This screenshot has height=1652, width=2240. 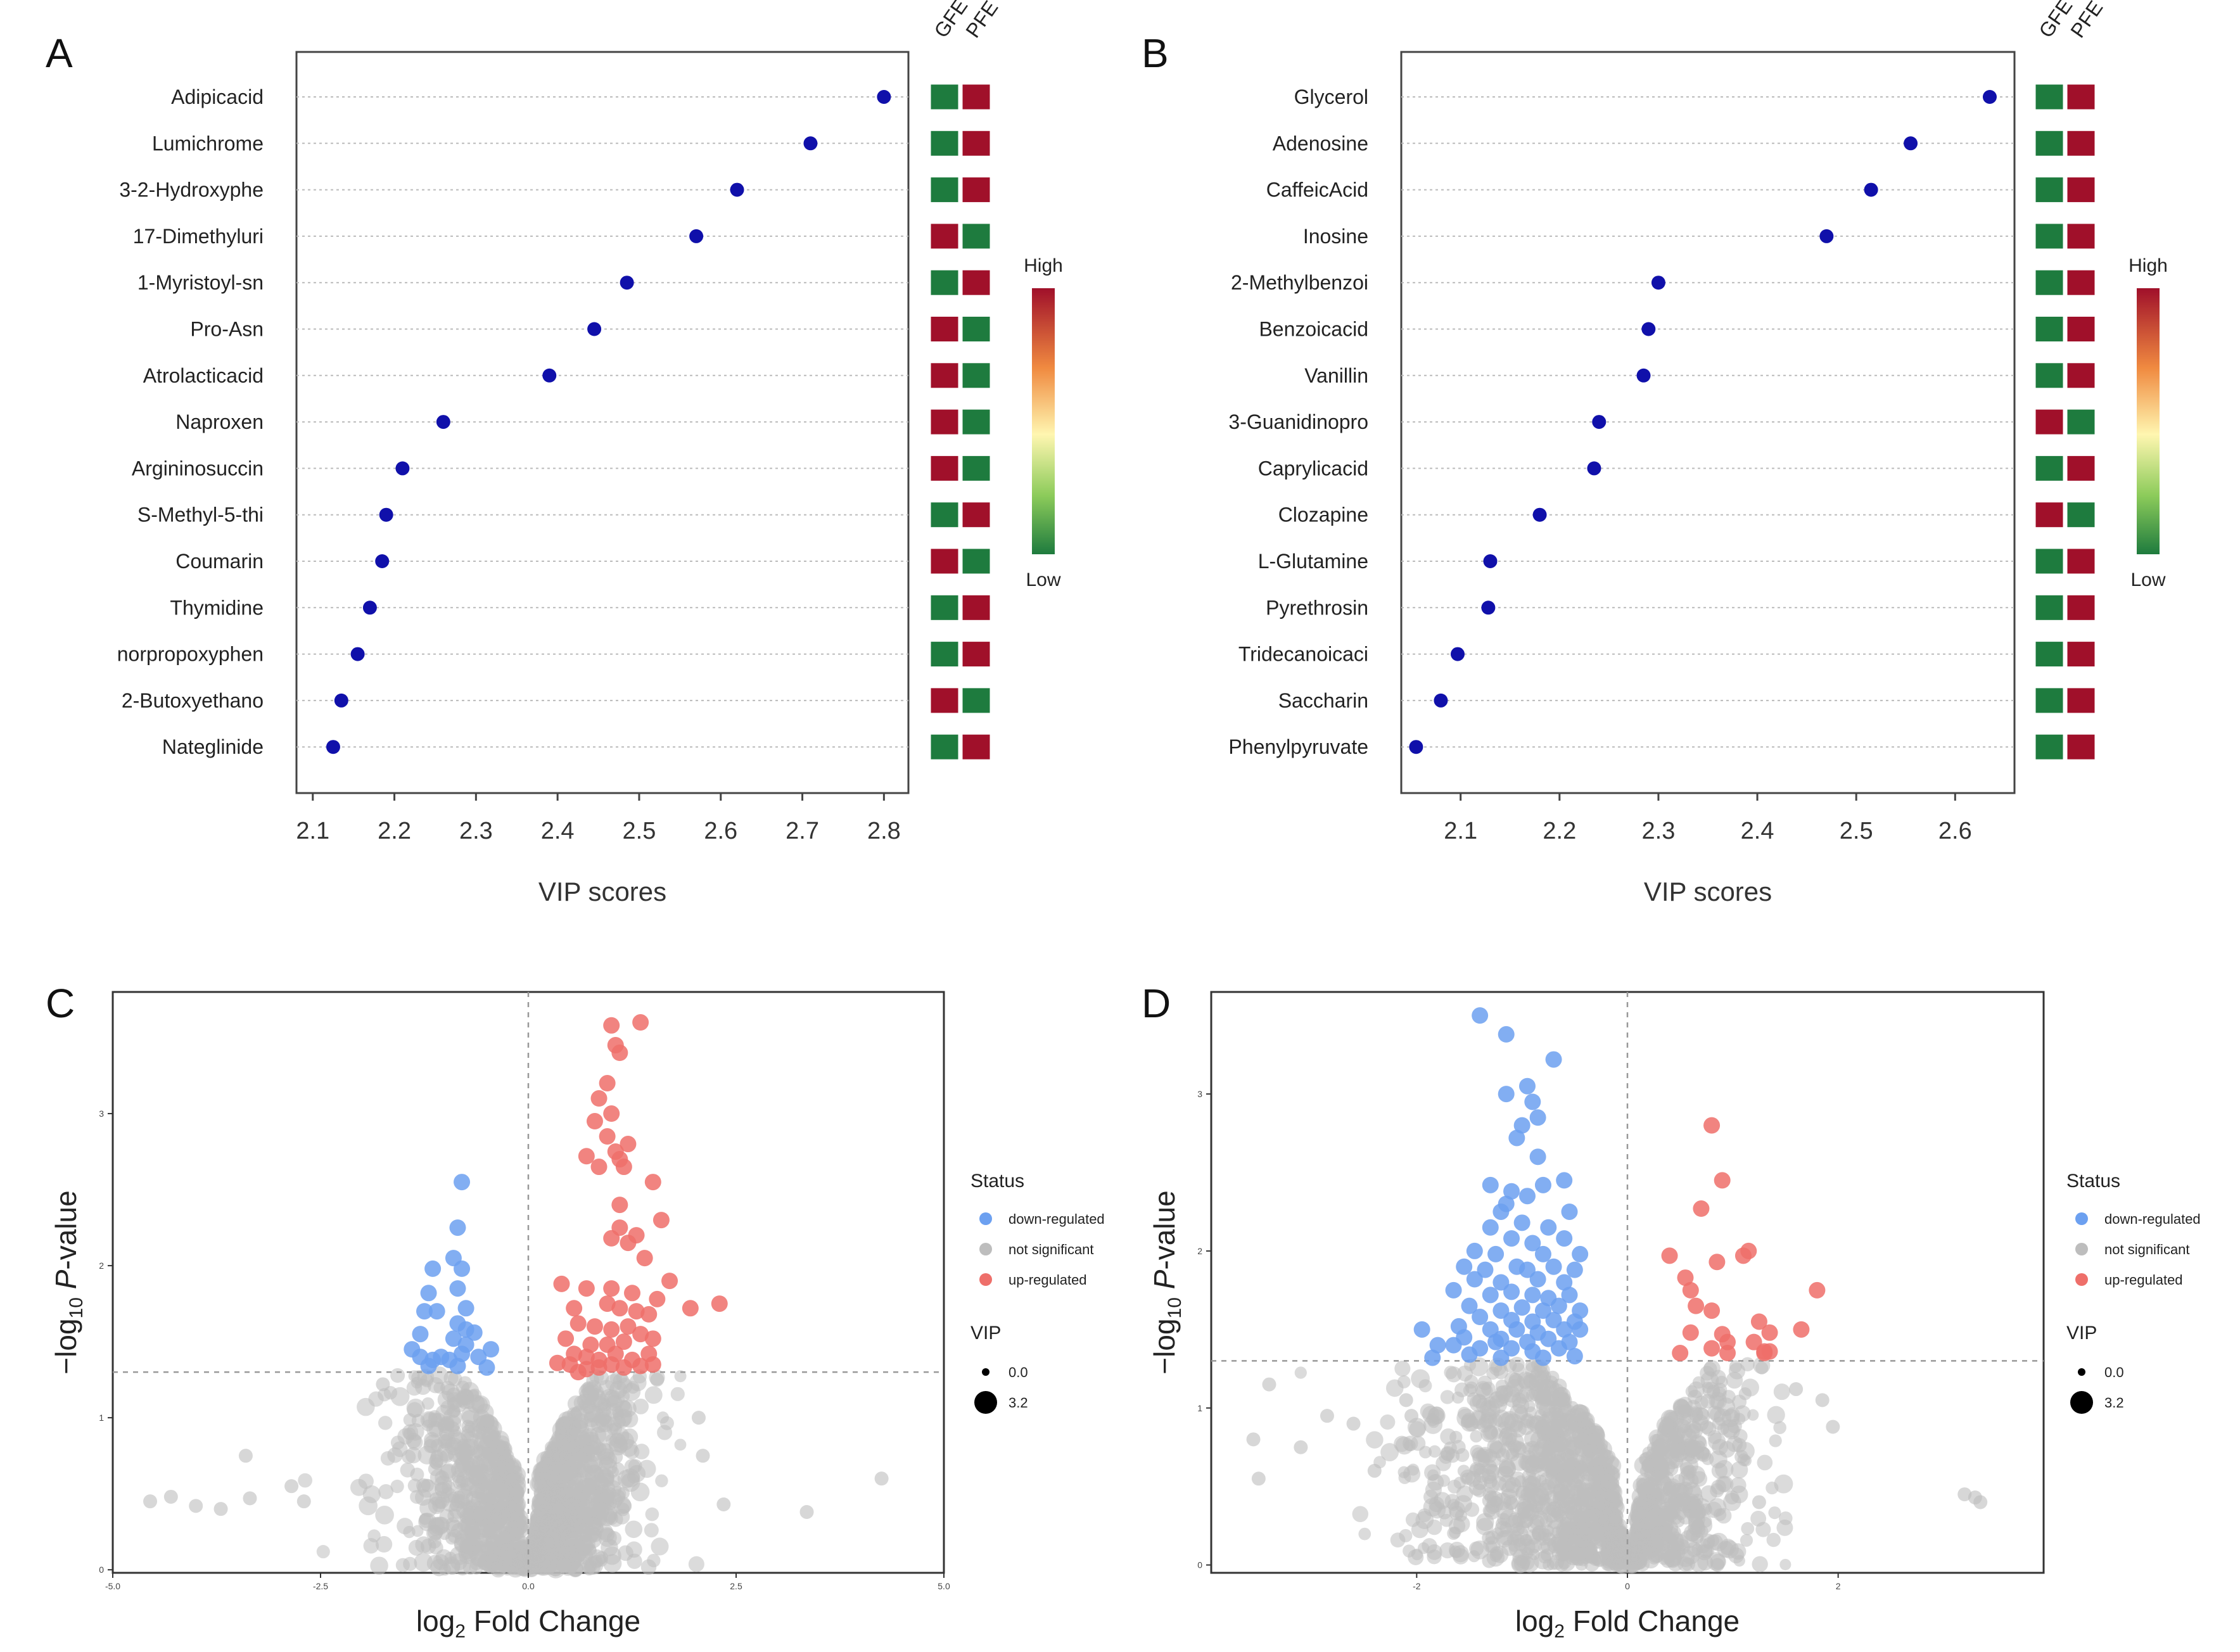 What do you see at coordinates (1298, 746) in the screenshot?
I see `metabolite-label: Phenylpyruvate` at bounding box center [1298, 746].